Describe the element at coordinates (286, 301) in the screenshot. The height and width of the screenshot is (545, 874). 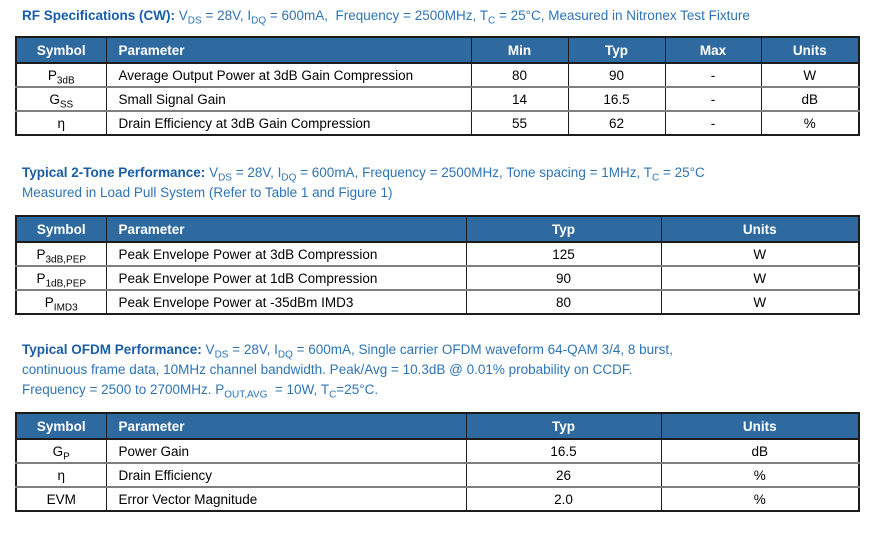
I see `table-cell: Peak Envelope Power at -35dBm IMD3` at that location.